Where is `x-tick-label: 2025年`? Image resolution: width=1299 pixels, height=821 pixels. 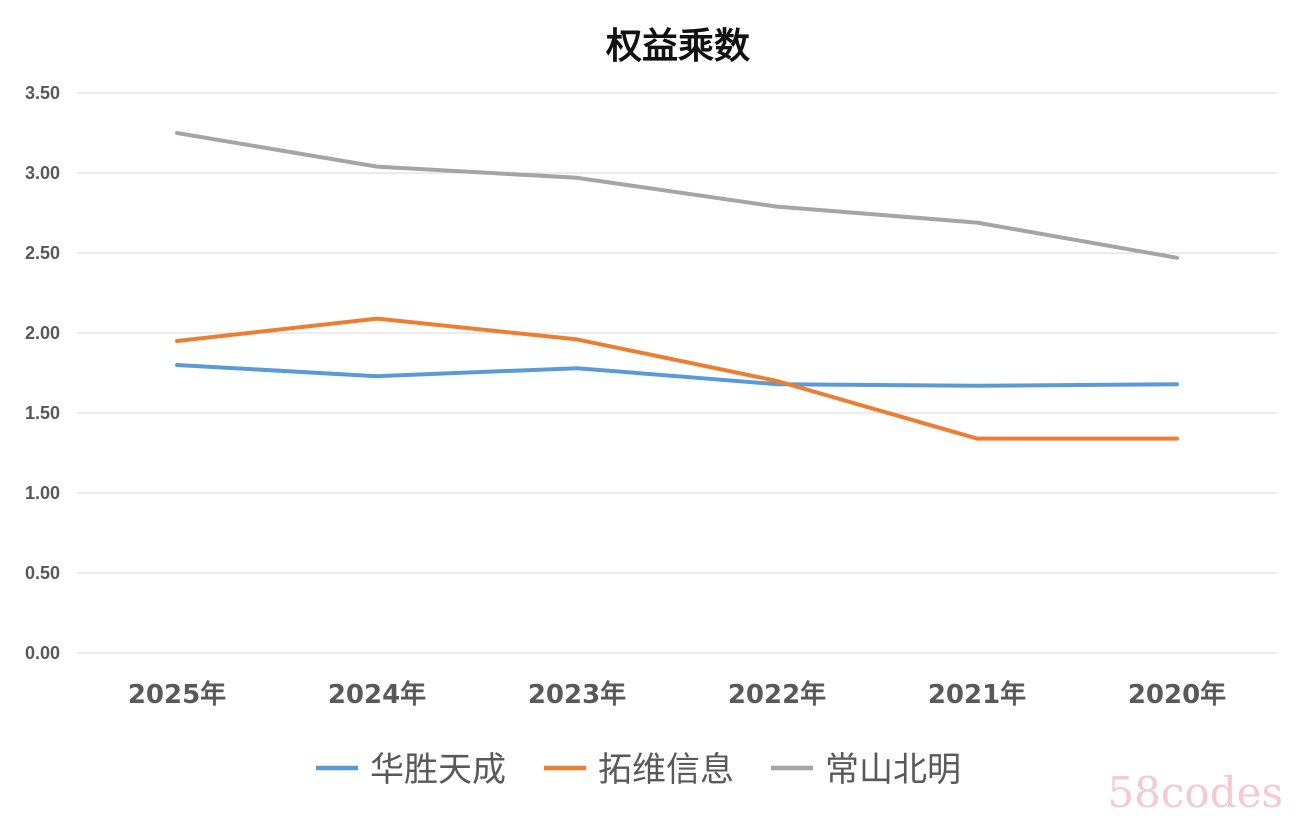
x-tick-label: 2025年 is located at coordinates (177, 694).